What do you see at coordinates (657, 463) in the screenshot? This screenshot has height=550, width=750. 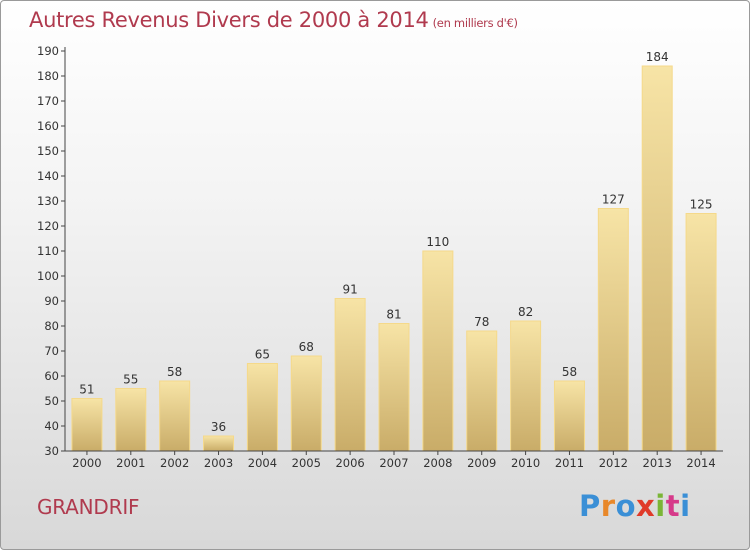 I see `x-tick-label-2013: 2013` at bounding box center [657, 463].